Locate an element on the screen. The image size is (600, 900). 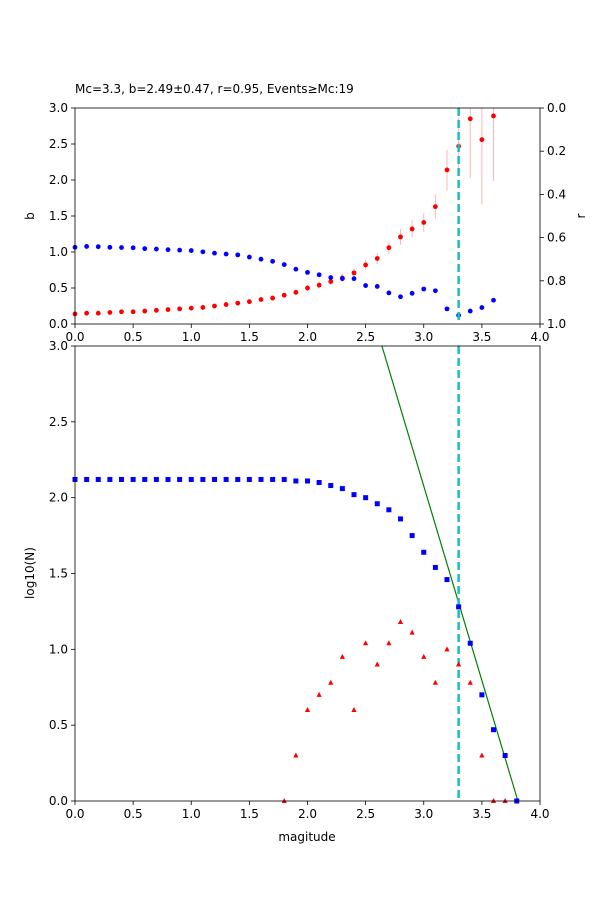
y-right-tick-label: 0.8 is located at coordinates (556, 281).